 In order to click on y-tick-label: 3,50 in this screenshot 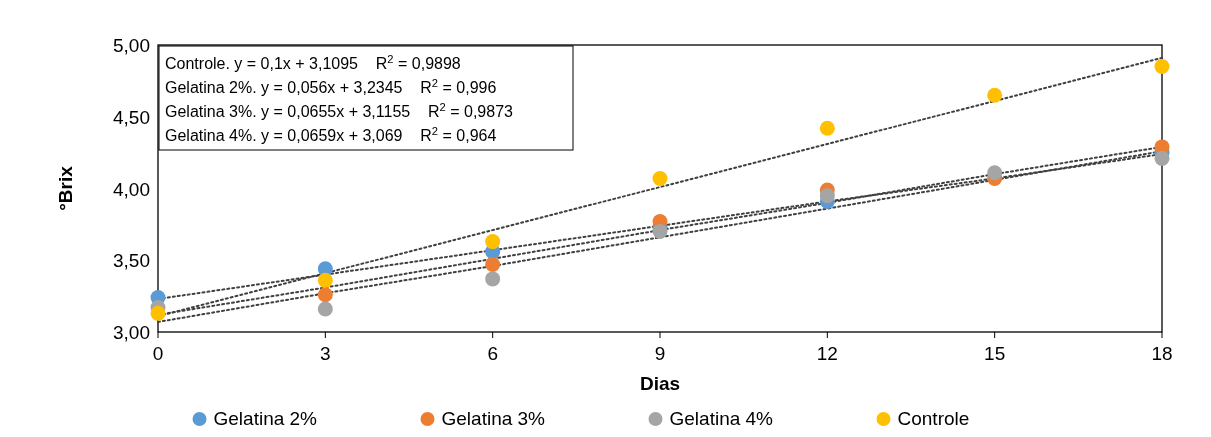, I will do `click(131, 261)`.